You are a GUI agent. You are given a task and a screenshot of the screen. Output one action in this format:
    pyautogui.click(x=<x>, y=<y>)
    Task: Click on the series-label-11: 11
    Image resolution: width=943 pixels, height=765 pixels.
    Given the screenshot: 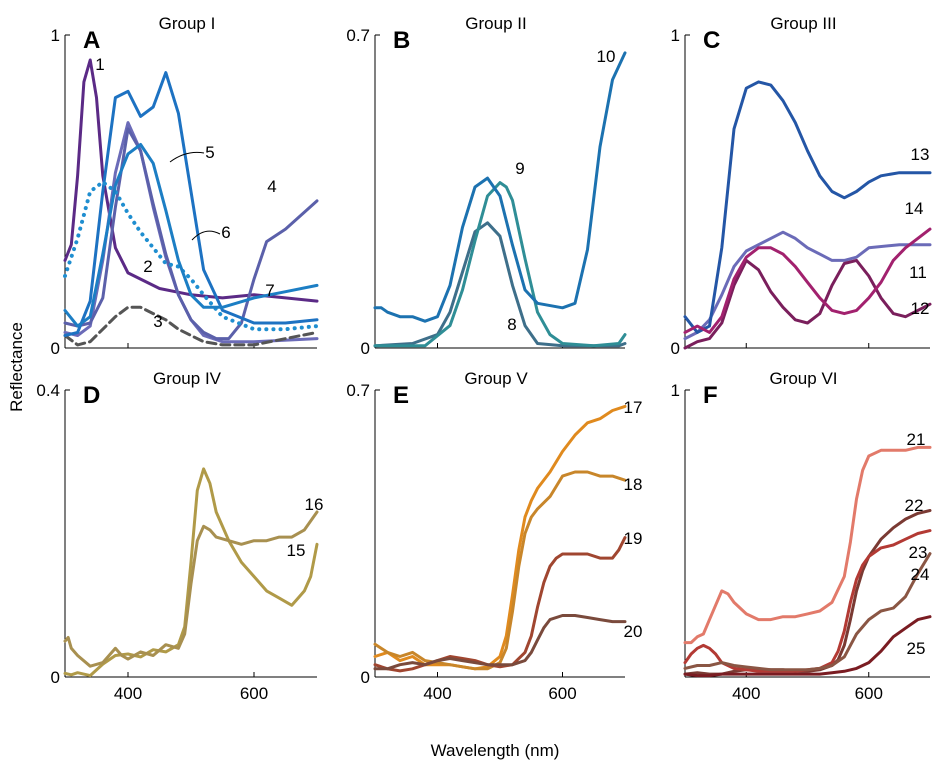 What is the action you would take?
    pyautogui.click(x=918, y=272)
    